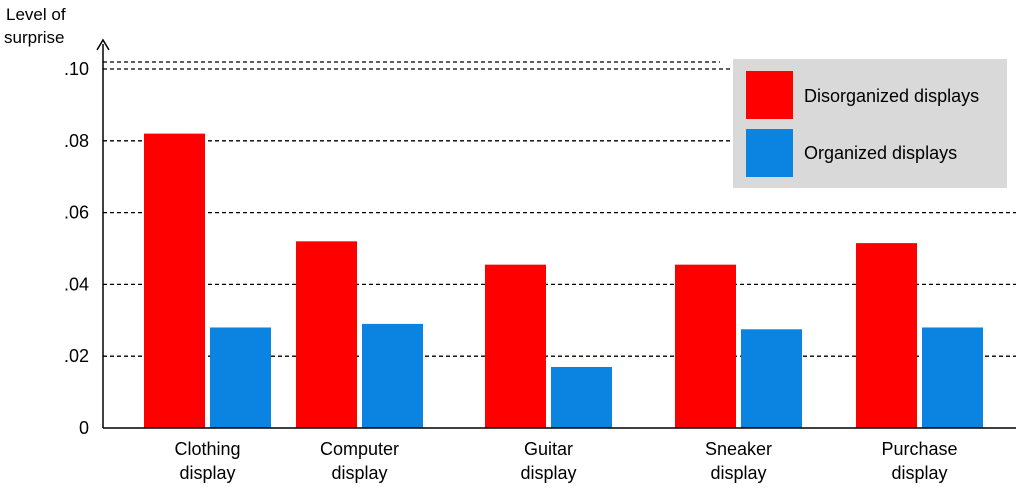 The image size is (1024, 489). I want to click on x-tick-label: Sneaker, so click(738, 449).